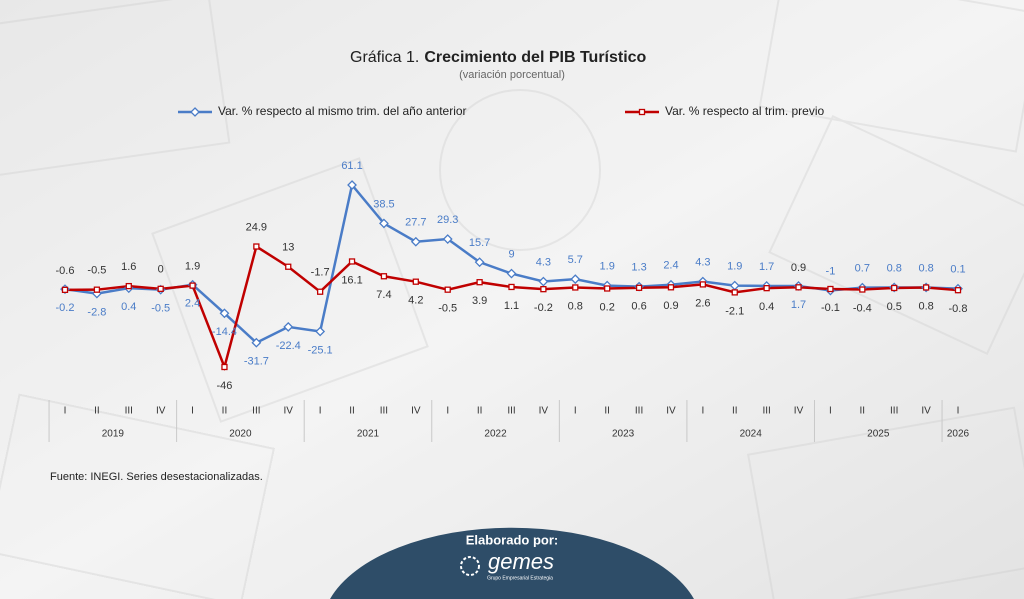  Describe the element at coordinates (415, 223) in the screenshot. I see `data-label: 27.7` at that location.